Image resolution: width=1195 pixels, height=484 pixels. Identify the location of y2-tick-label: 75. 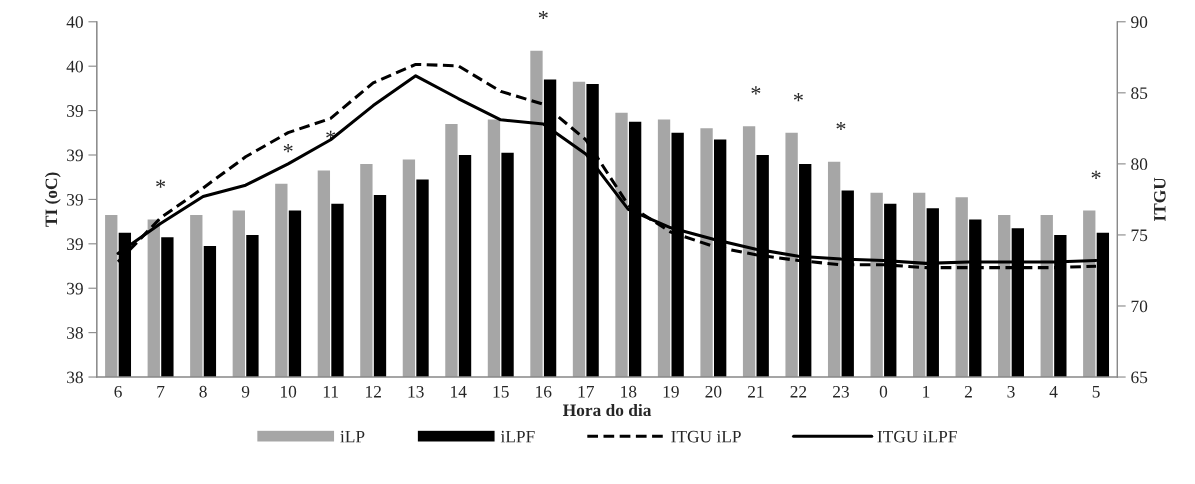
(1139, 235).